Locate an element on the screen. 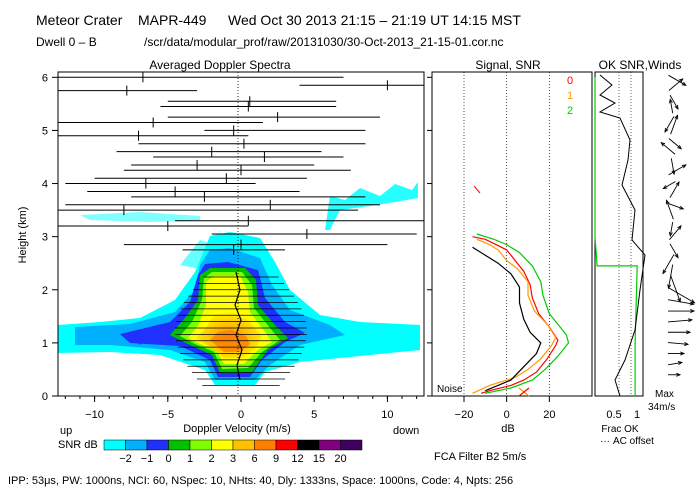 The width and height of the screenshot is (700, 500). snr-x-tick-label: −20 is located at coordinates (464, 415).